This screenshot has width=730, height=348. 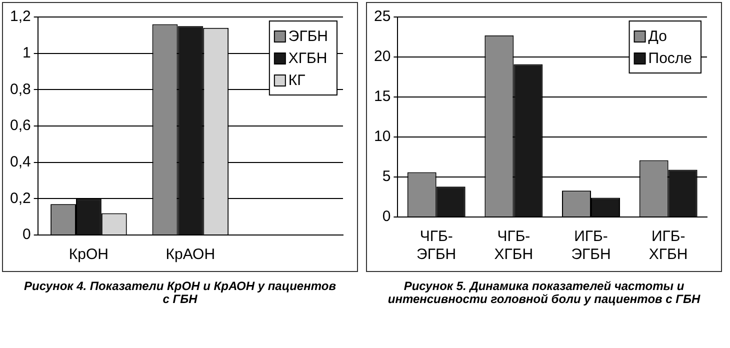 I want to click on x-tick-label: ЧГБ-ЭГБН, so click(x=436, y=246).